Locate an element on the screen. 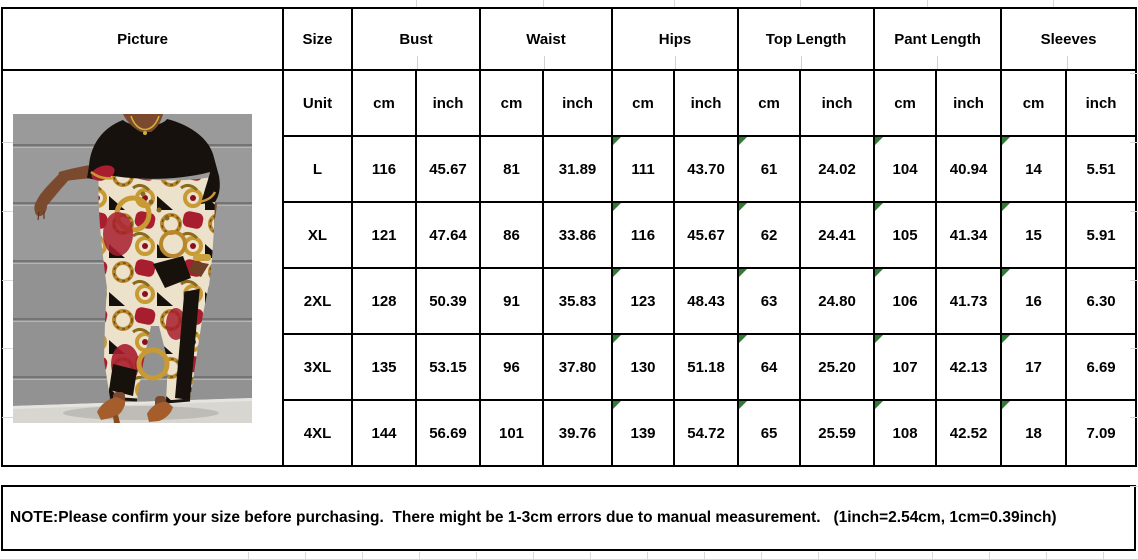 The width and height of the screenshot is (1138, 559). header-picture: Picture is located at coordinates (142, 39).